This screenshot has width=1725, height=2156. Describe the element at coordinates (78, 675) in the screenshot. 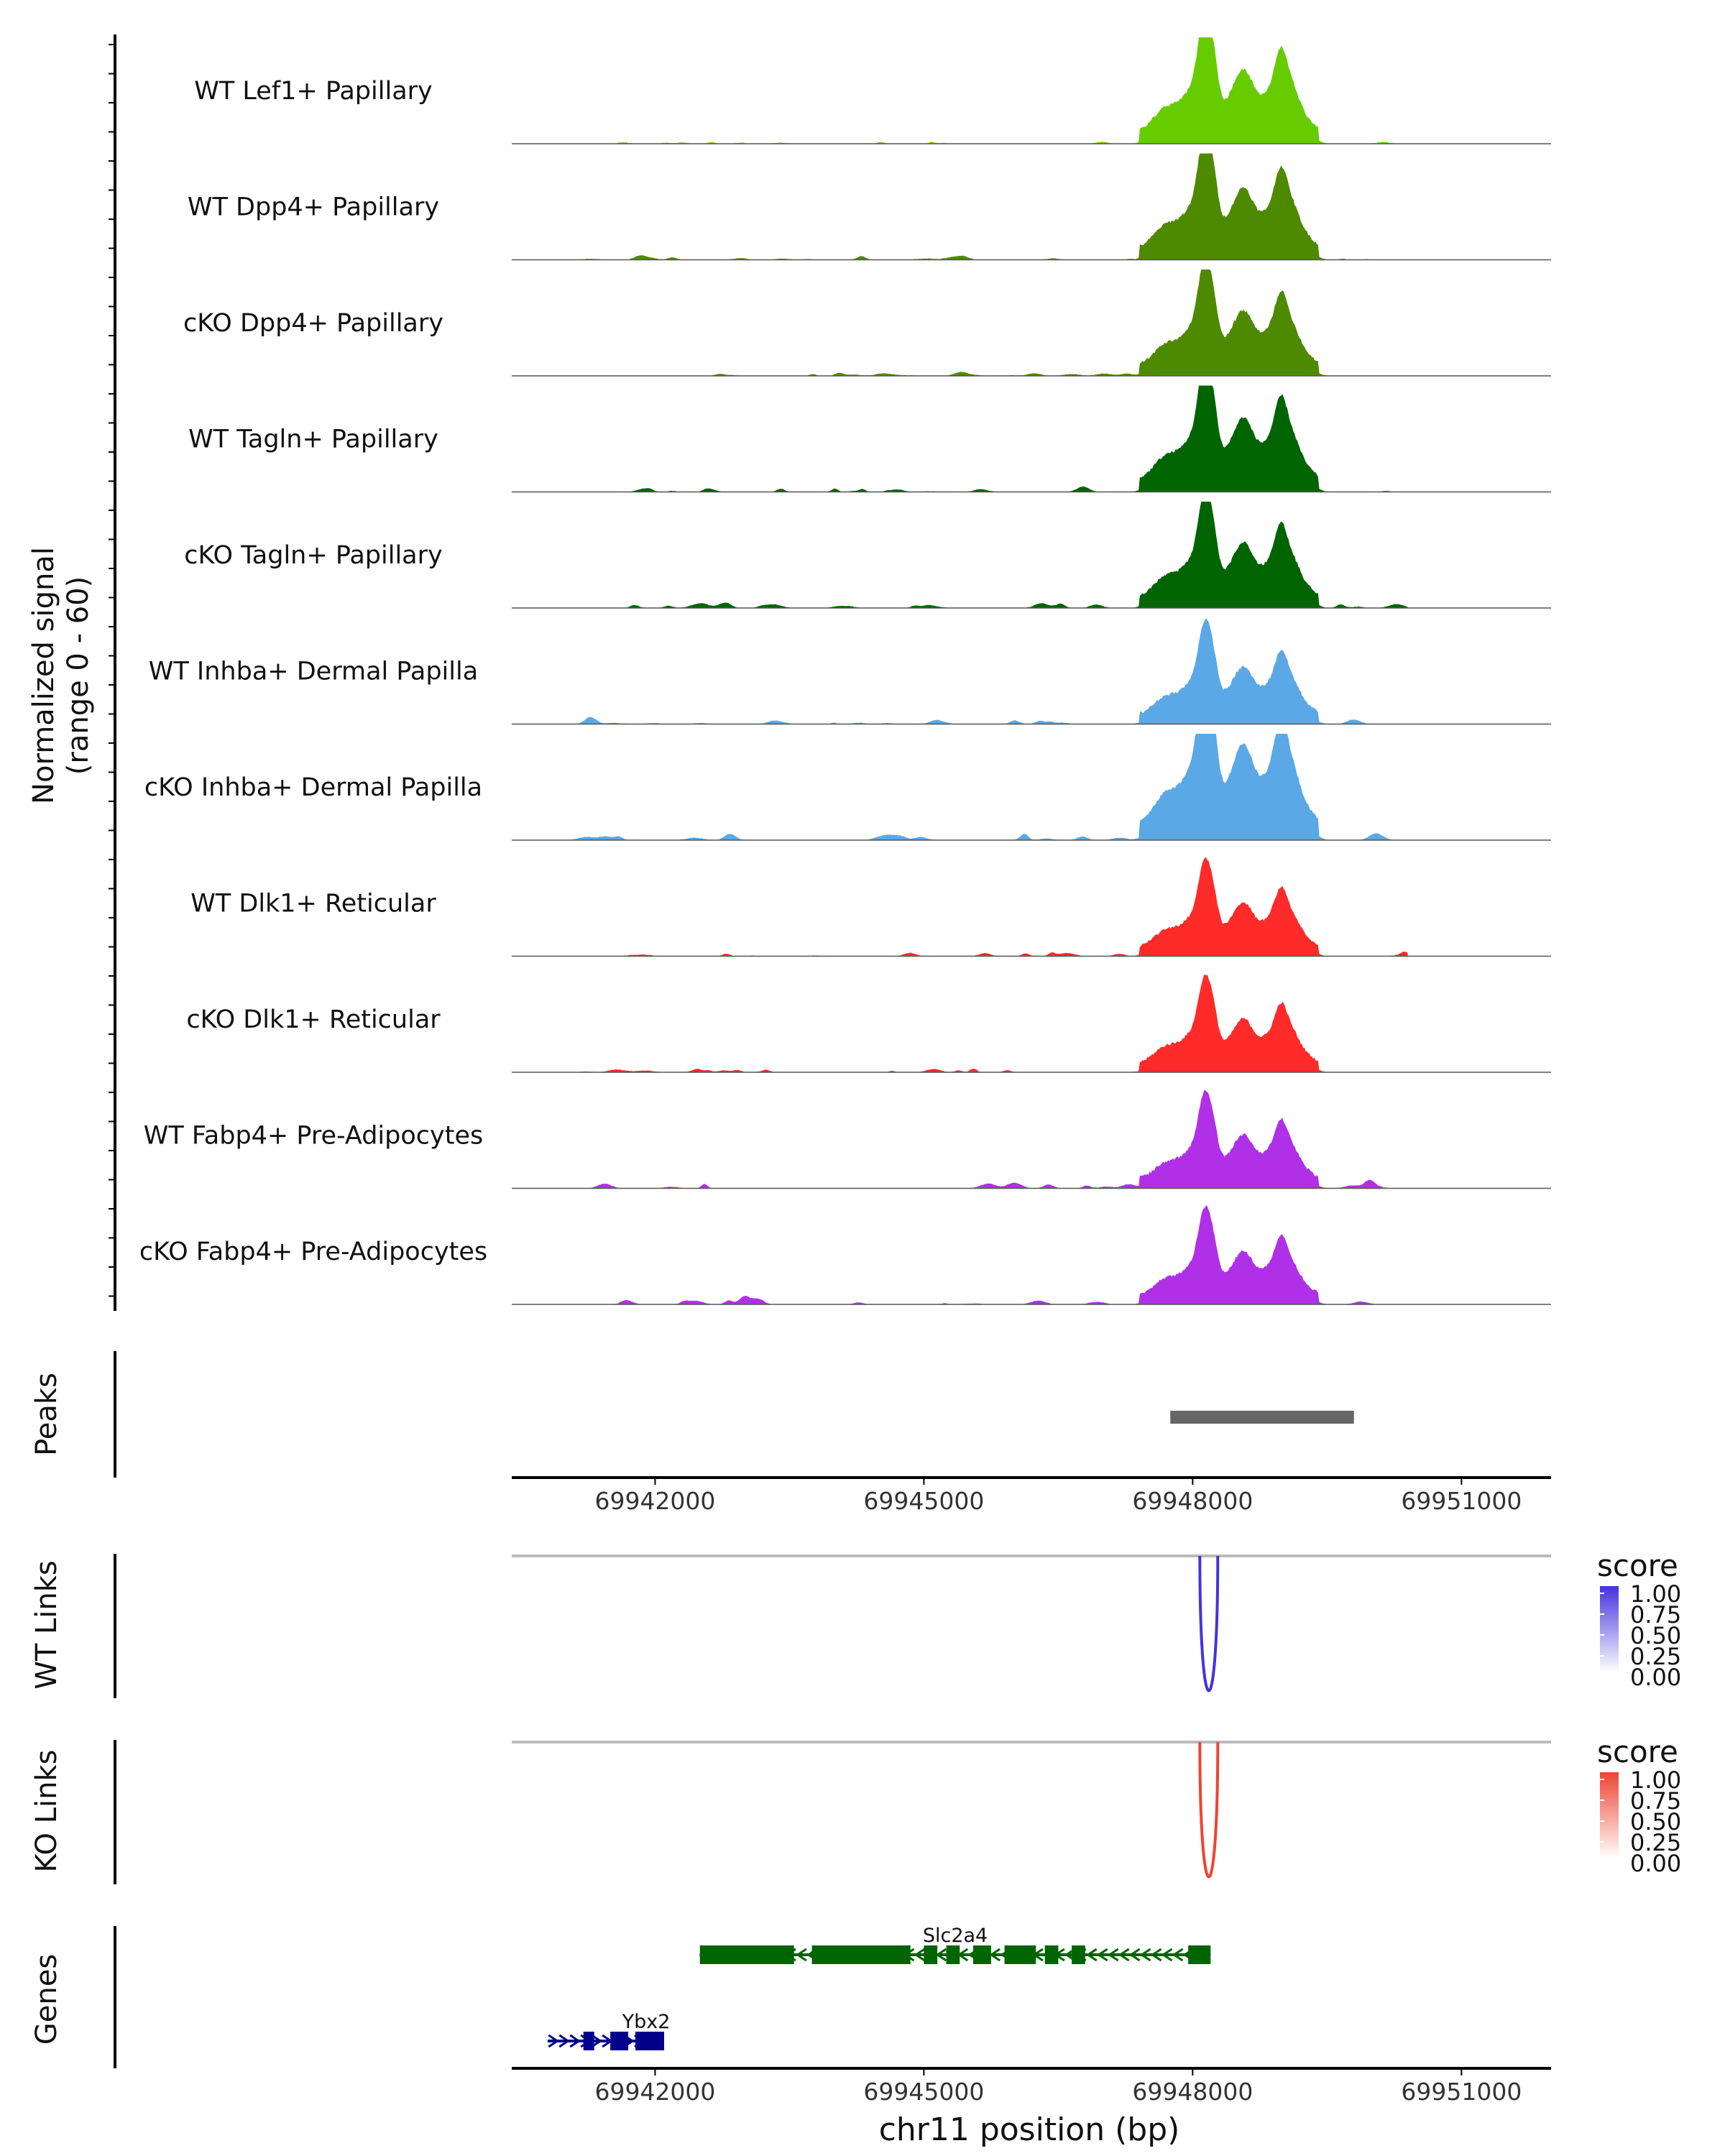

I see `y-axis-title-line2: (range 0 - 60)` at that location.